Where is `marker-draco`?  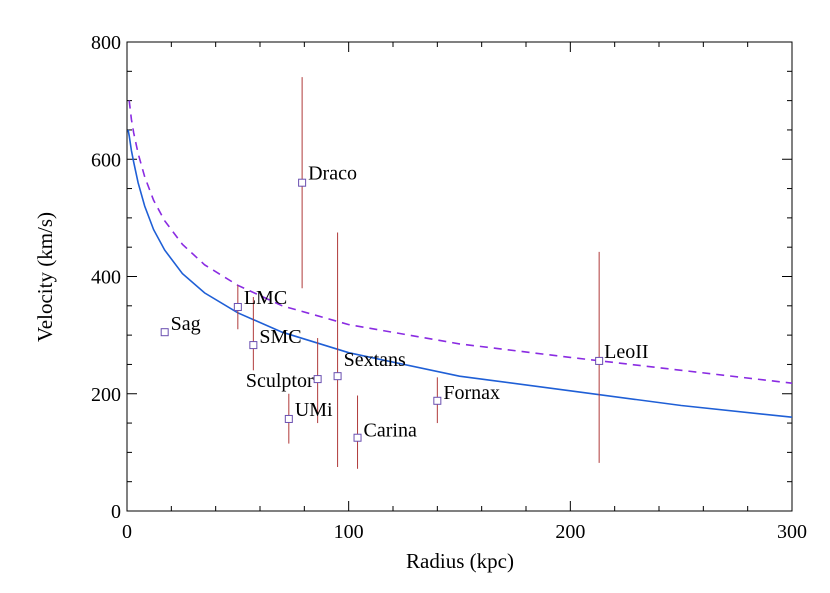
marker-draco is located at coordinates (302, 182).